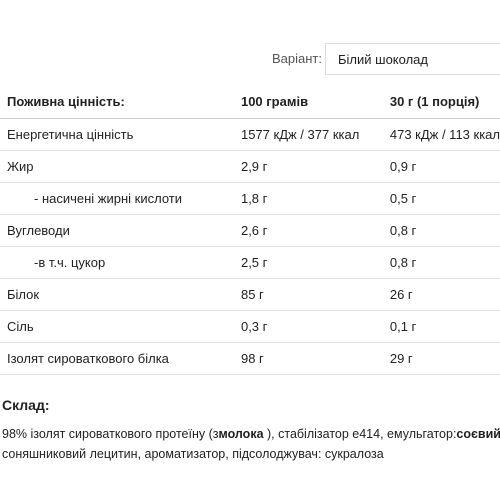  Describe the element at coordinates (120, 326) in the screenshot. I see `nutrient-name: Сіль` at that location.